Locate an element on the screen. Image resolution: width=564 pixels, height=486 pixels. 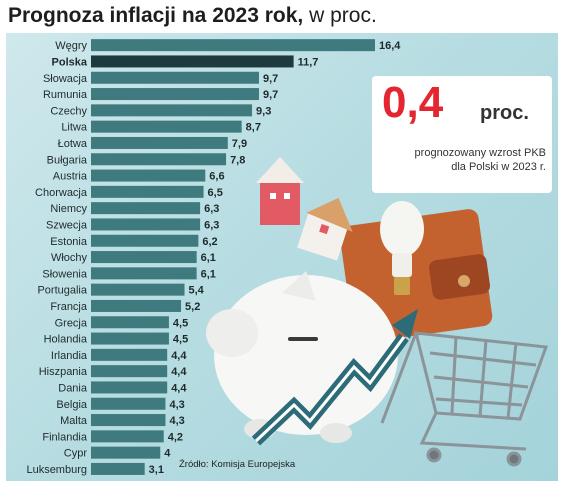
value-label: 6,5 is located at coordinates (215, 193).